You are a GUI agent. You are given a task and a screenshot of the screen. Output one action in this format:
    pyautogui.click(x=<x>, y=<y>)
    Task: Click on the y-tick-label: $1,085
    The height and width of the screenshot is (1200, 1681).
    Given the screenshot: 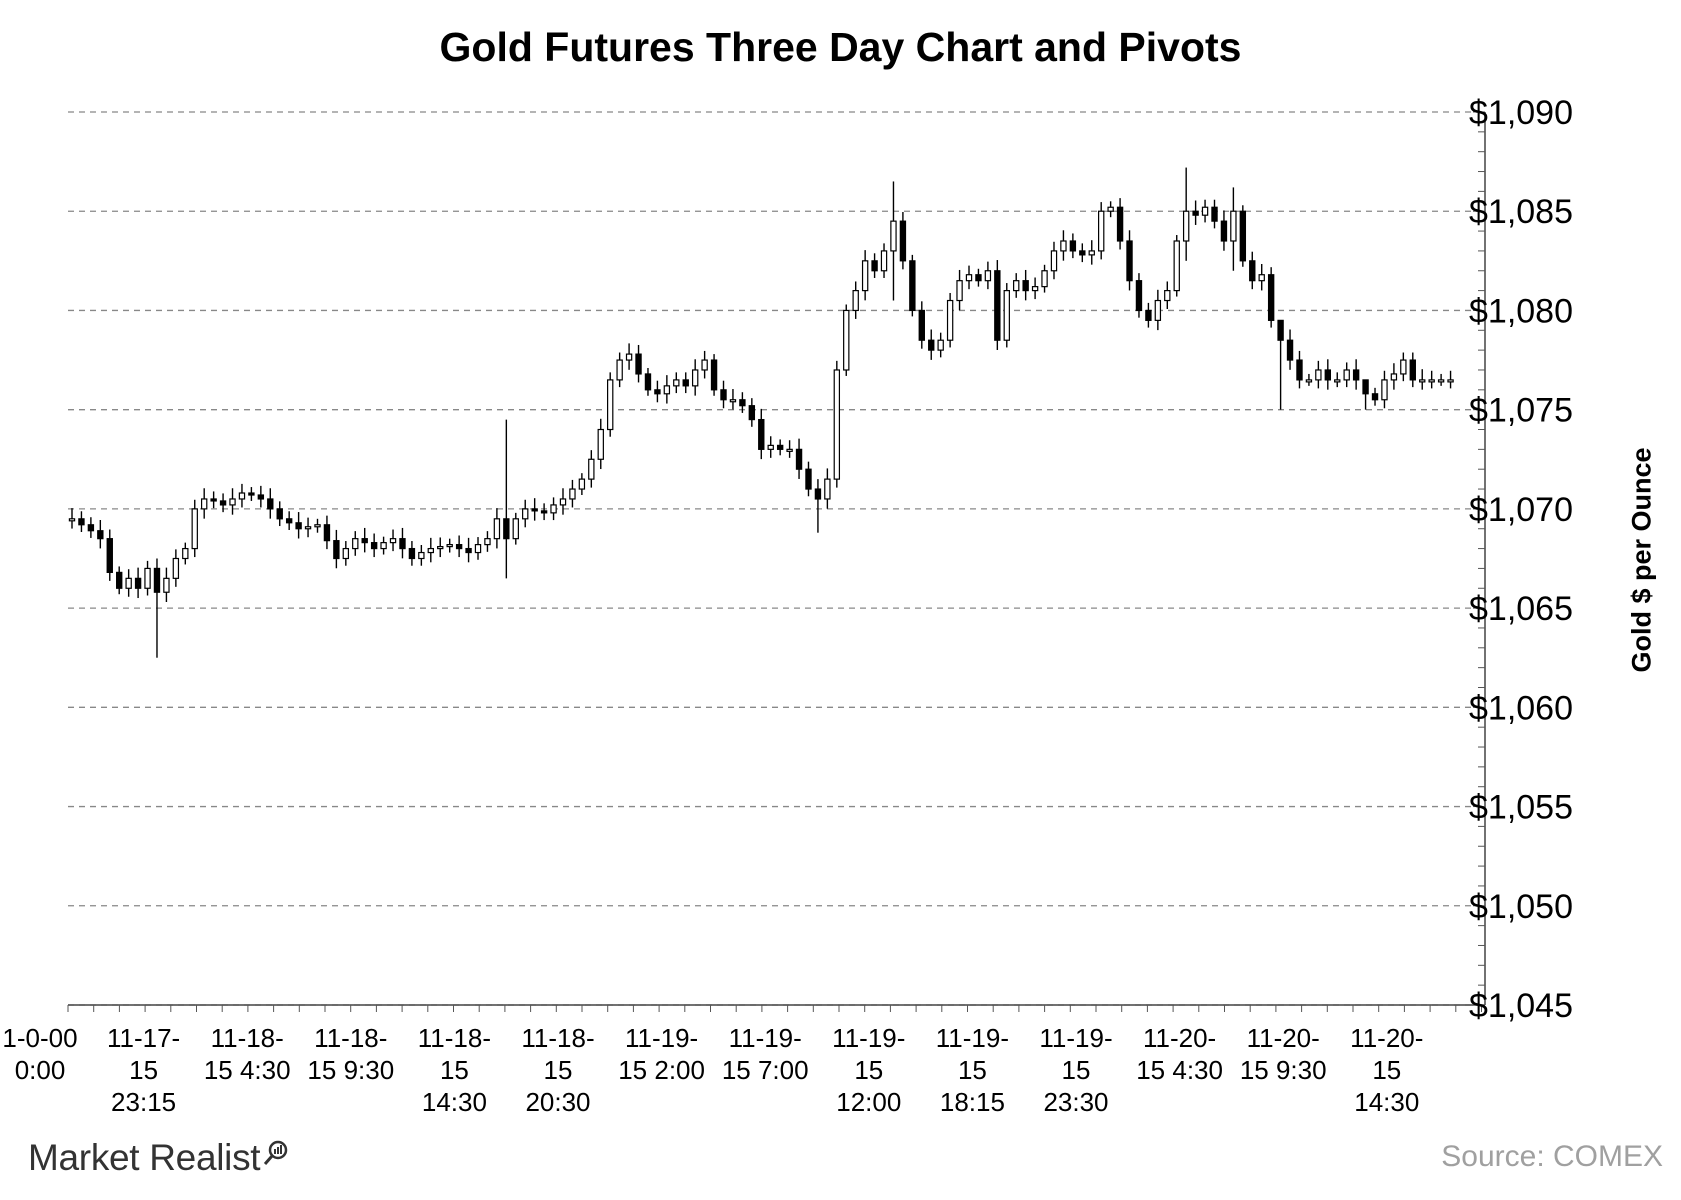 What is the action you would take?
    pyautogui.click(x=1521, y=212)
    